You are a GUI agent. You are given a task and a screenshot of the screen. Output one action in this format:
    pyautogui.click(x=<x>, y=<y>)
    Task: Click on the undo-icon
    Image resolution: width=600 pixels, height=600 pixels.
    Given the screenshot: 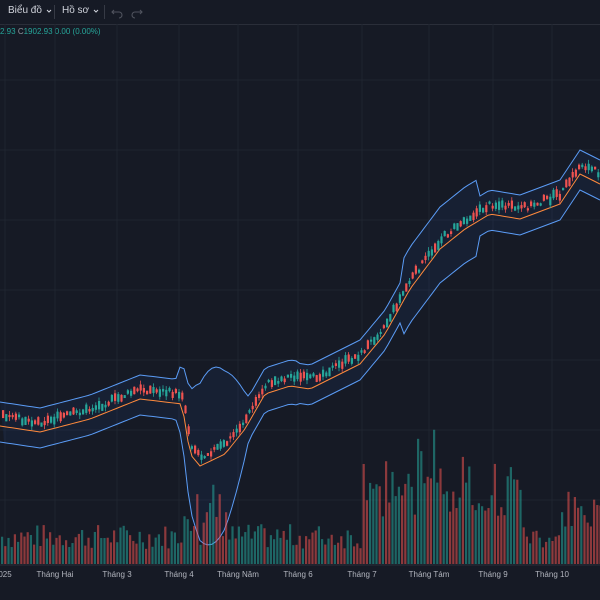 What is the action you would take?
    pyautogui.click(x=117, y=12)
    